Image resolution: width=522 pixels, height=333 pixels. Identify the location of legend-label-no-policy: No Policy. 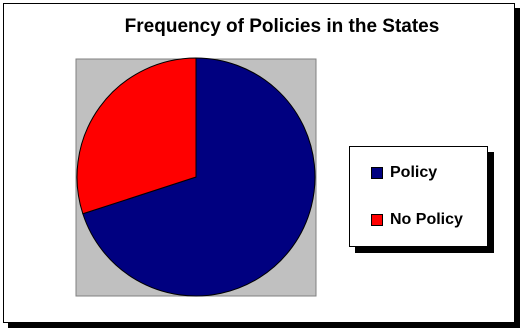
(426, 220).